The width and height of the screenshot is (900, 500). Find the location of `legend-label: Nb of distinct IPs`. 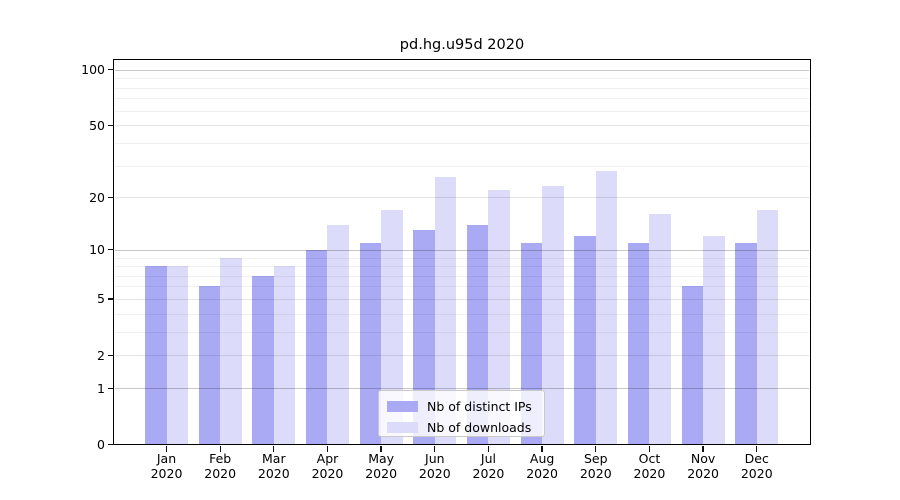

legend-label: Nb of distinct IPs is located at coordinates (479, 406).